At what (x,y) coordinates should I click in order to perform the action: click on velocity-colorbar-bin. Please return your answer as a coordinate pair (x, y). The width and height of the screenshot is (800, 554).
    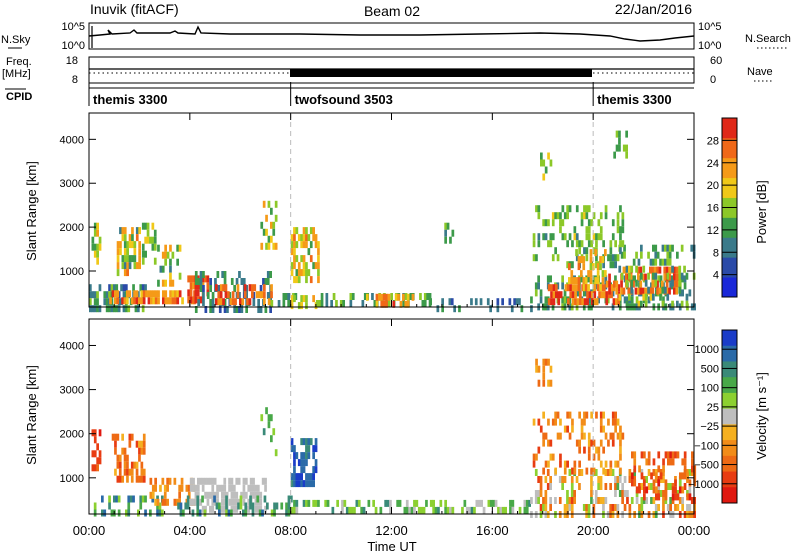
    Looking at the image, I should click on (729, 338).